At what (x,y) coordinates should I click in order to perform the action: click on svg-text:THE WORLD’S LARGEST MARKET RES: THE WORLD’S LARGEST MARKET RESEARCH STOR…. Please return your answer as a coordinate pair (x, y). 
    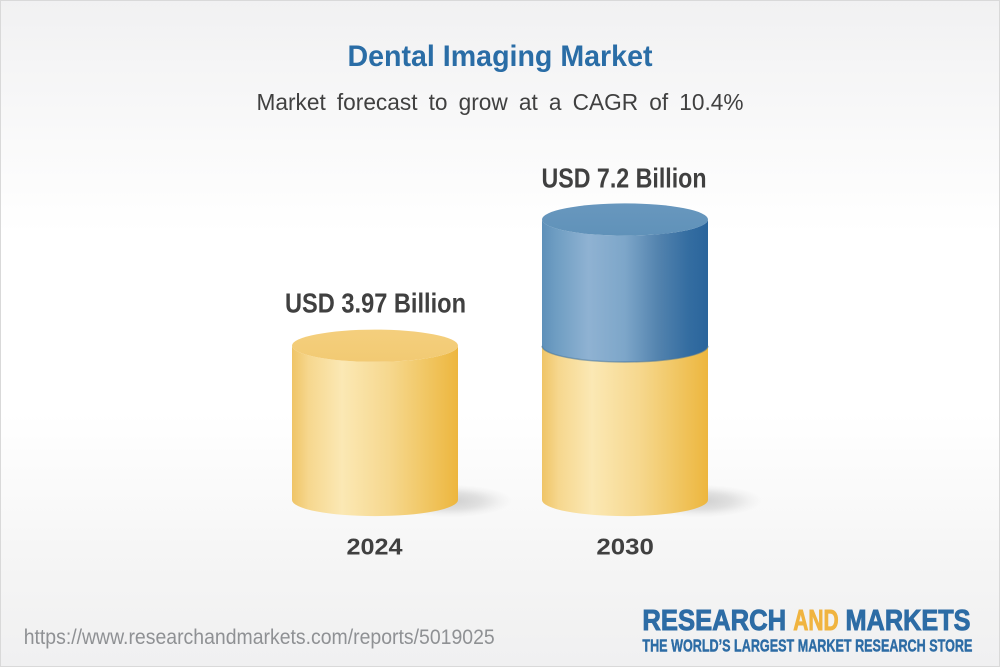
    Looking at the image, I should click on (807, 645).